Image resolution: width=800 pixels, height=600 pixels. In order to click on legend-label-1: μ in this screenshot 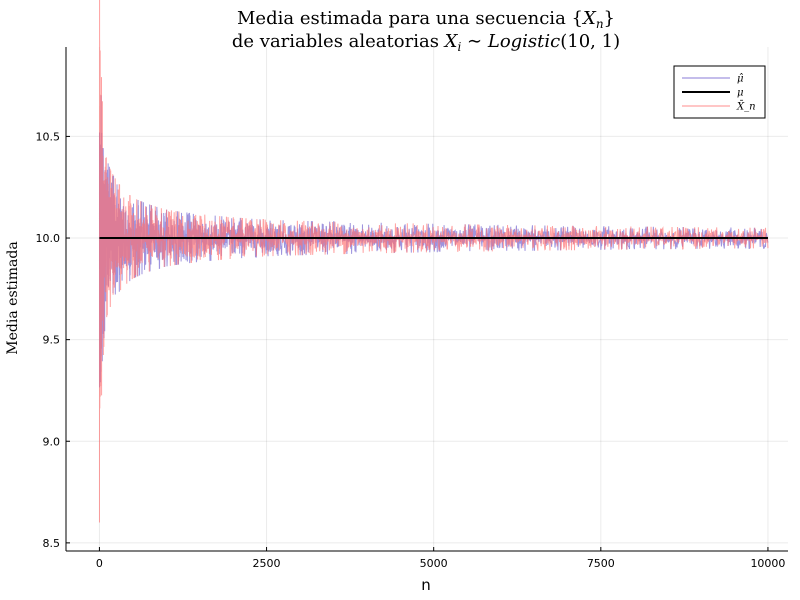, I will do `click(740, 93)`.